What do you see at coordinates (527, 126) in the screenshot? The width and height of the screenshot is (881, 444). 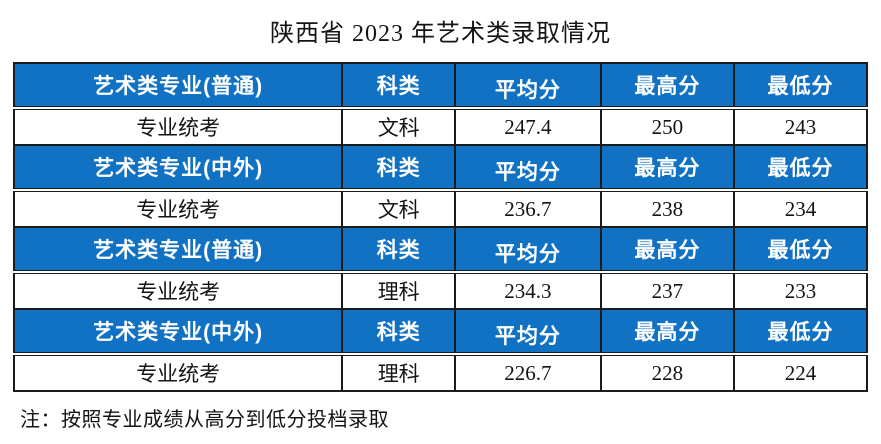 I see `avg-score-cell: 247.4` at bounding box center [527, 126].